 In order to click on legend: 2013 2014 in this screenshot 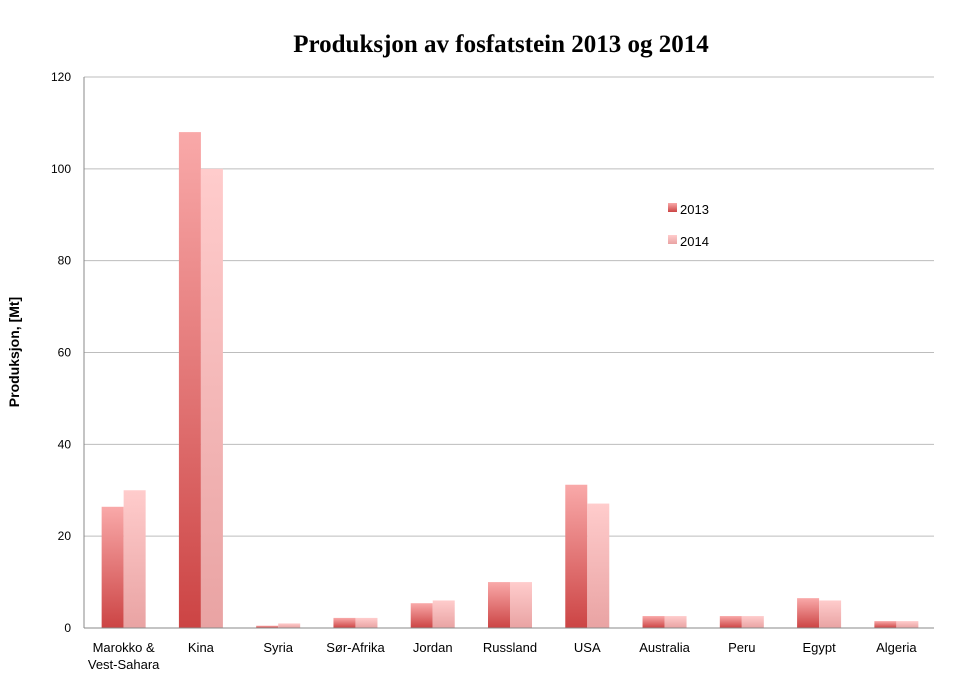, I will do `click(688, 225)`.